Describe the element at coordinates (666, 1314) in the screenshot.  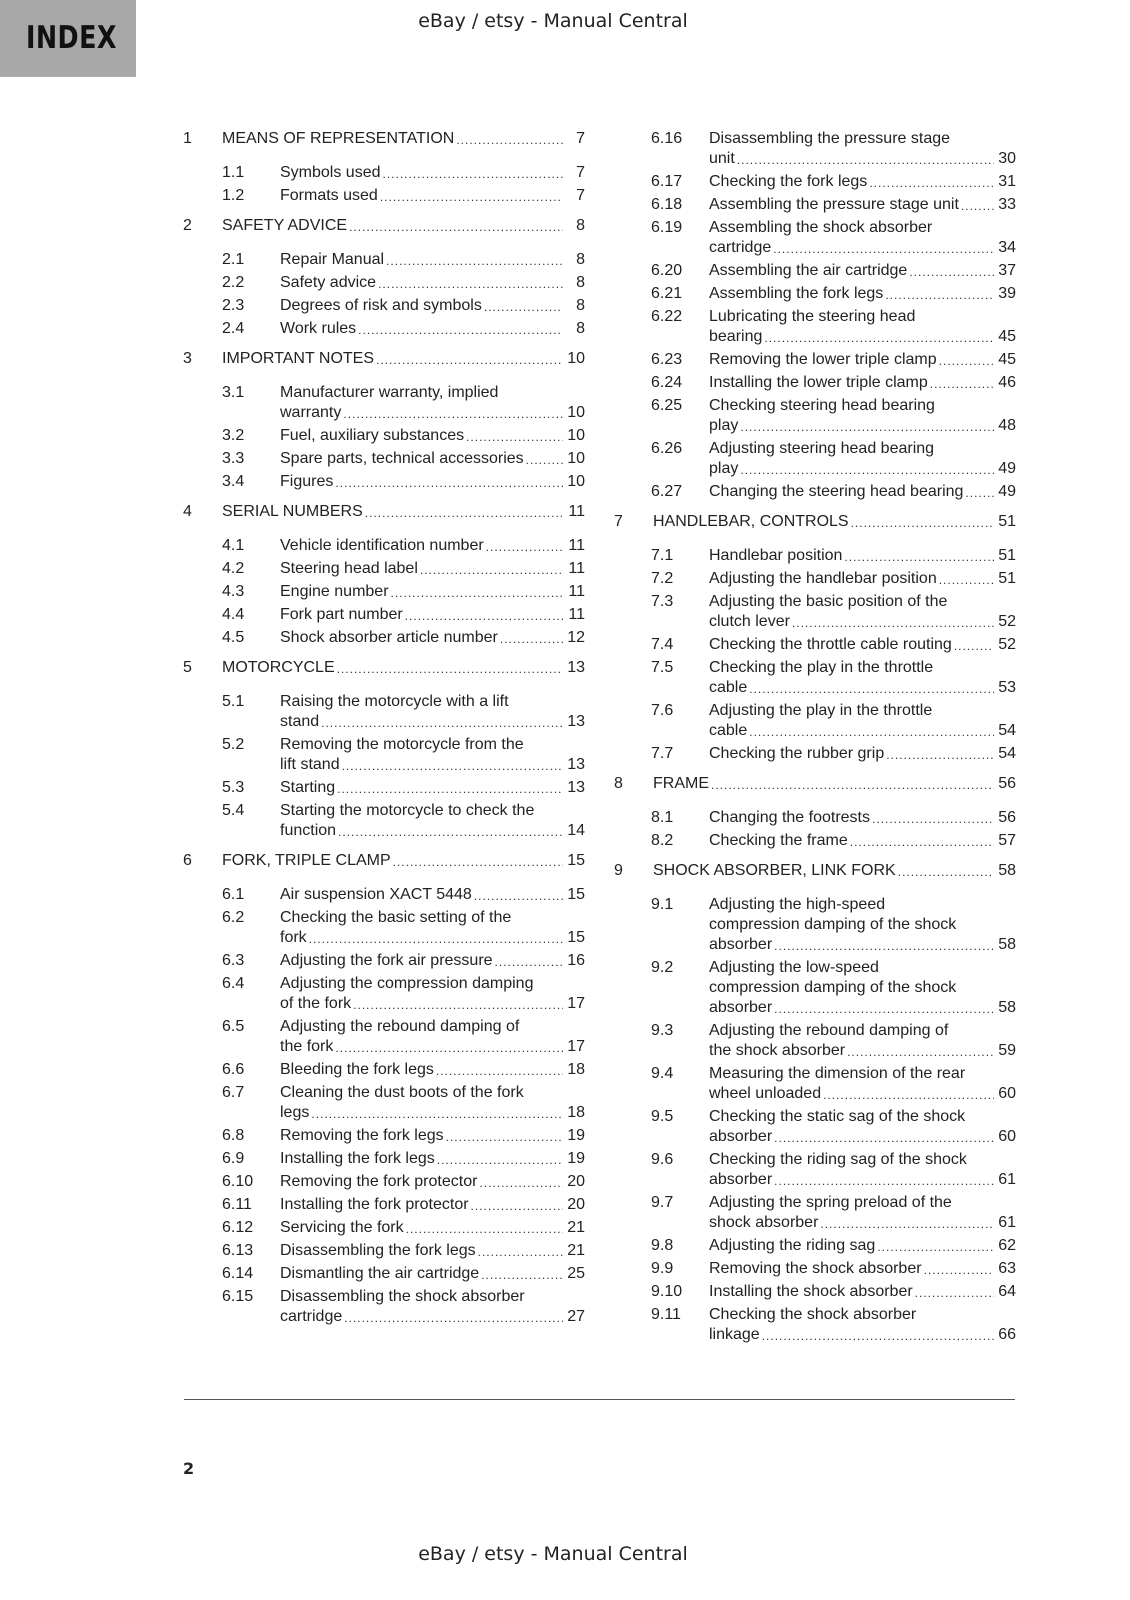
I see `entry-number: 9.11` at that location.